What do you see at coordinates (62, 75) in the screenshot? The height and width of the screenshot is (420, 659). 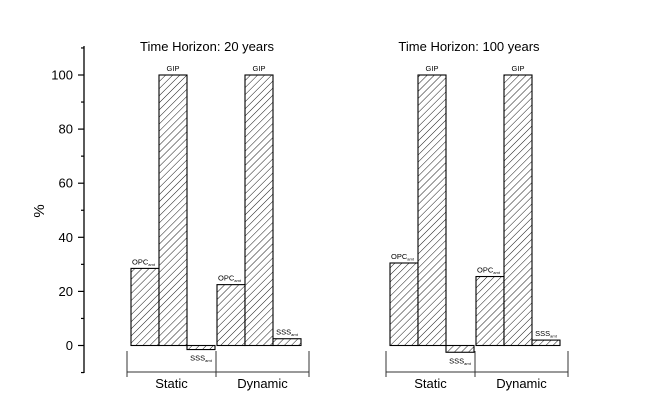 I see `y-tick-label: 100` at bounding box center [62, 75].